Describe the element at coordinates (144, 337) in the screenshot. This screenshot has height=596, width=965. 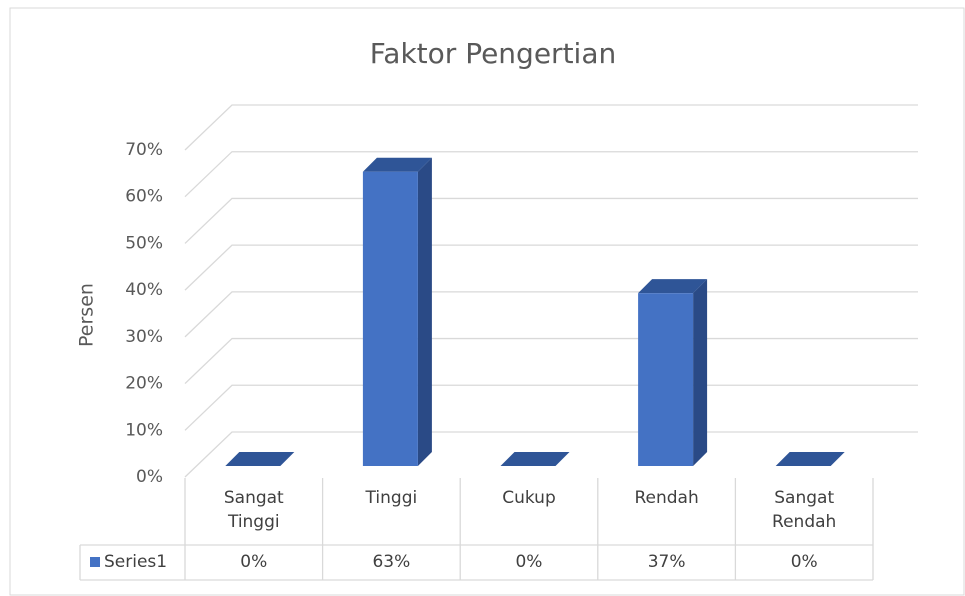
I see `y-tick-label: 30%` at that location.